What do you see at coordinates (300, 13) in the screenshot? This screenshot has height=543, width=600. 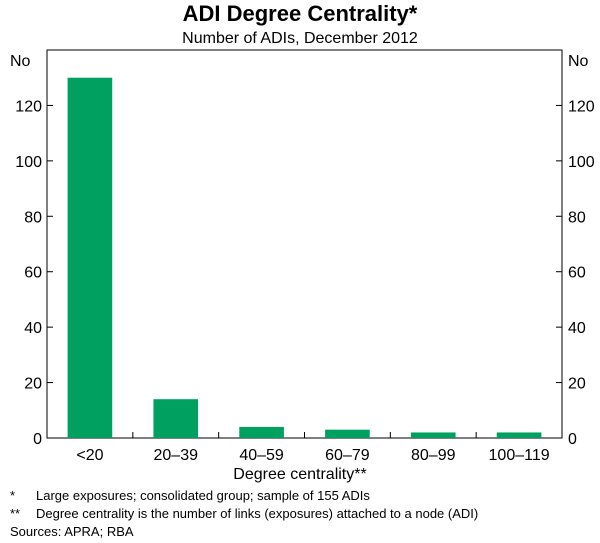 I see `chart-title: ADI Degree Centrality*` at bounding box center [300, 13].